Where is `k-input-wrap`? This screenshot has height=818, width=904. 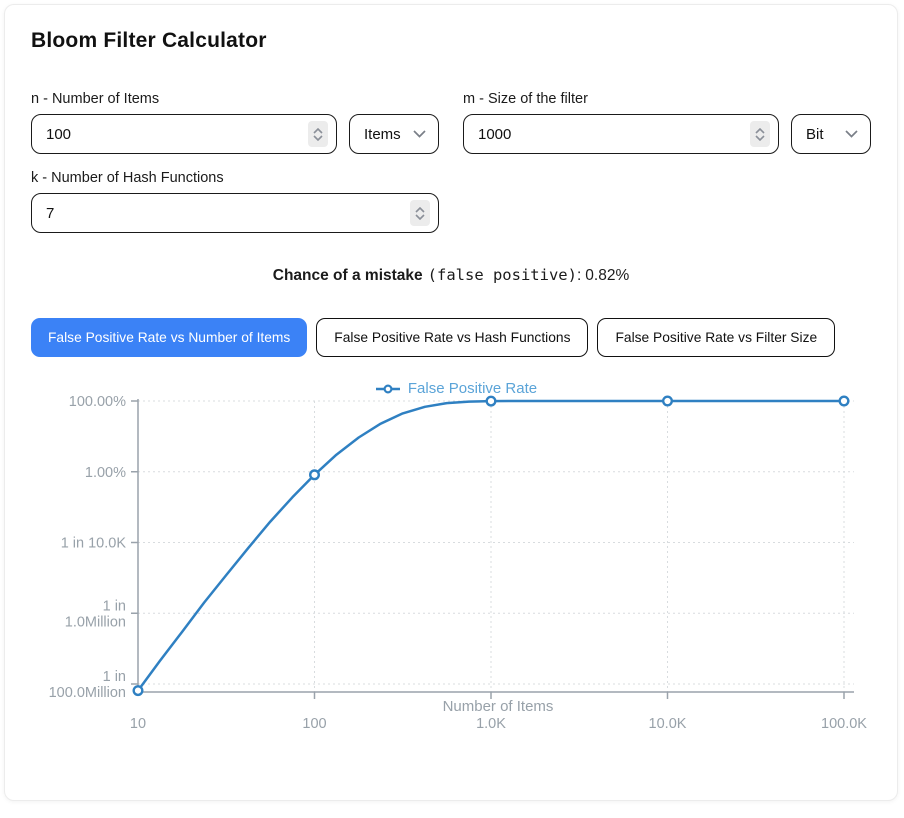 k-input-wrap is located at coordinates (235, 213).